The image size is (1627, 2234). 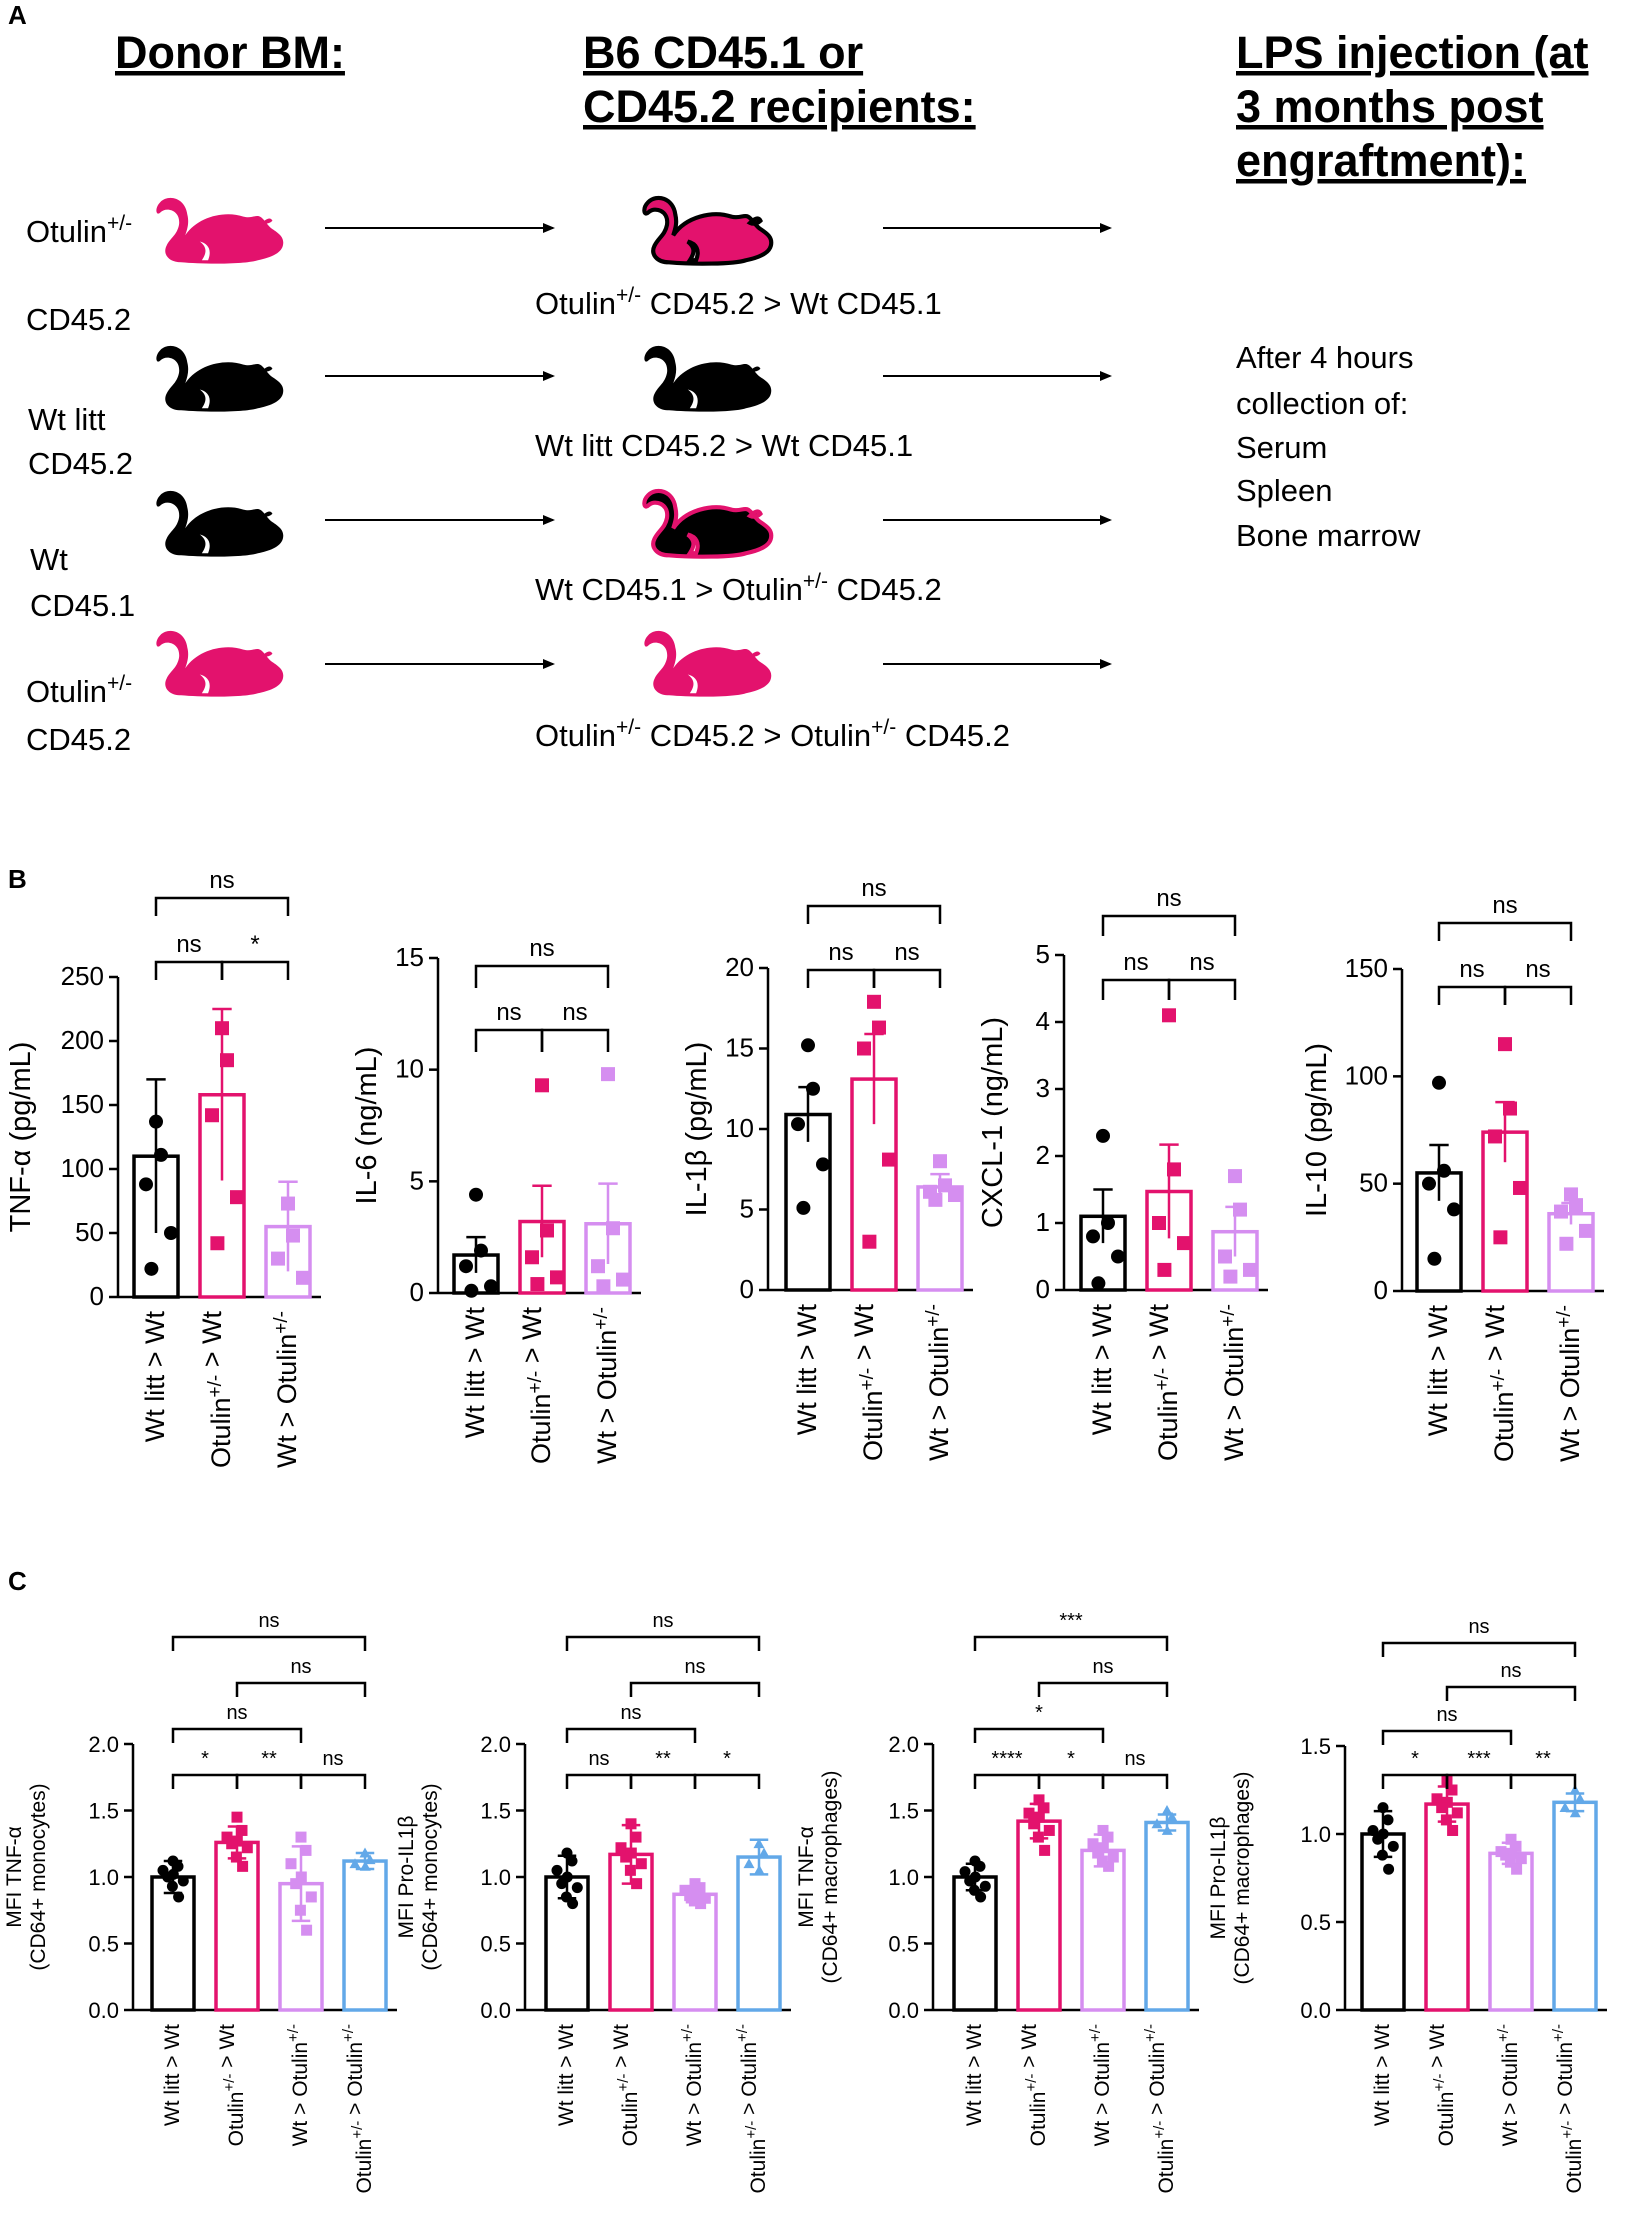 I want to click on chart-3-ytick-label: 3, so click(x=1043, y=1088).